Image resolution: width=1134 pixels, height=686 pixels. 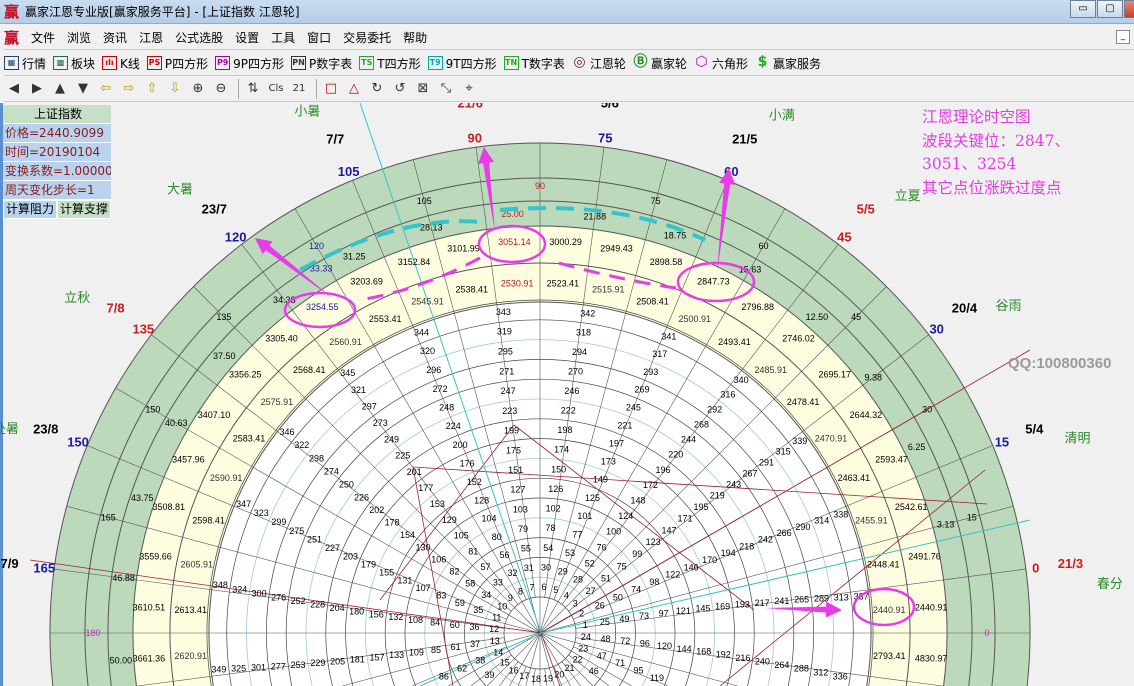 I want to click on wheel-number: 223, so click(x=509, y=411).